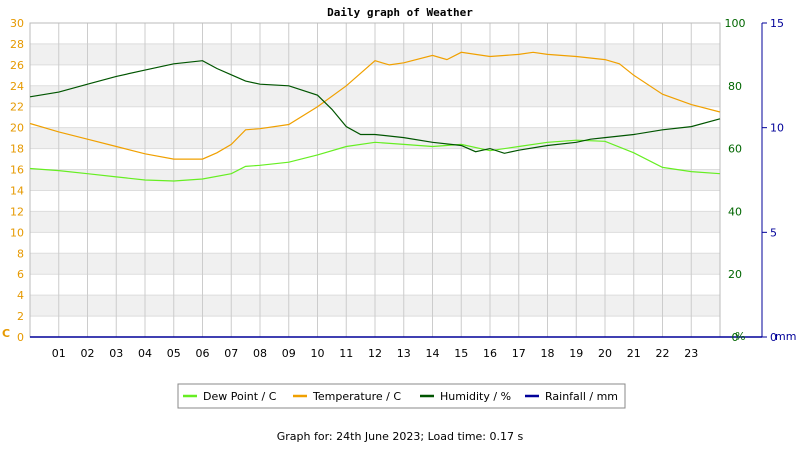 This screenshot has width=800, height=450. Describe the element at coordinates (735, 23) in the screenshot. I see `humidity-tick-label: 100` at that location.